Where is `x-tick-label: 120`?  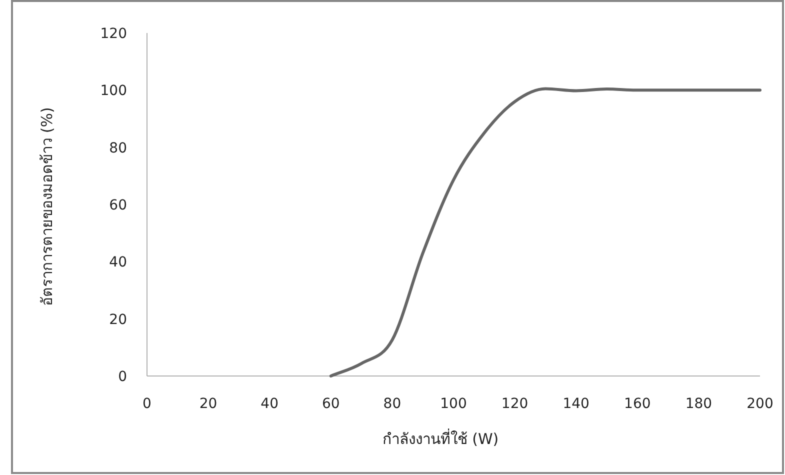 x-tick-label: 120 is located at coordinates (514, 404).